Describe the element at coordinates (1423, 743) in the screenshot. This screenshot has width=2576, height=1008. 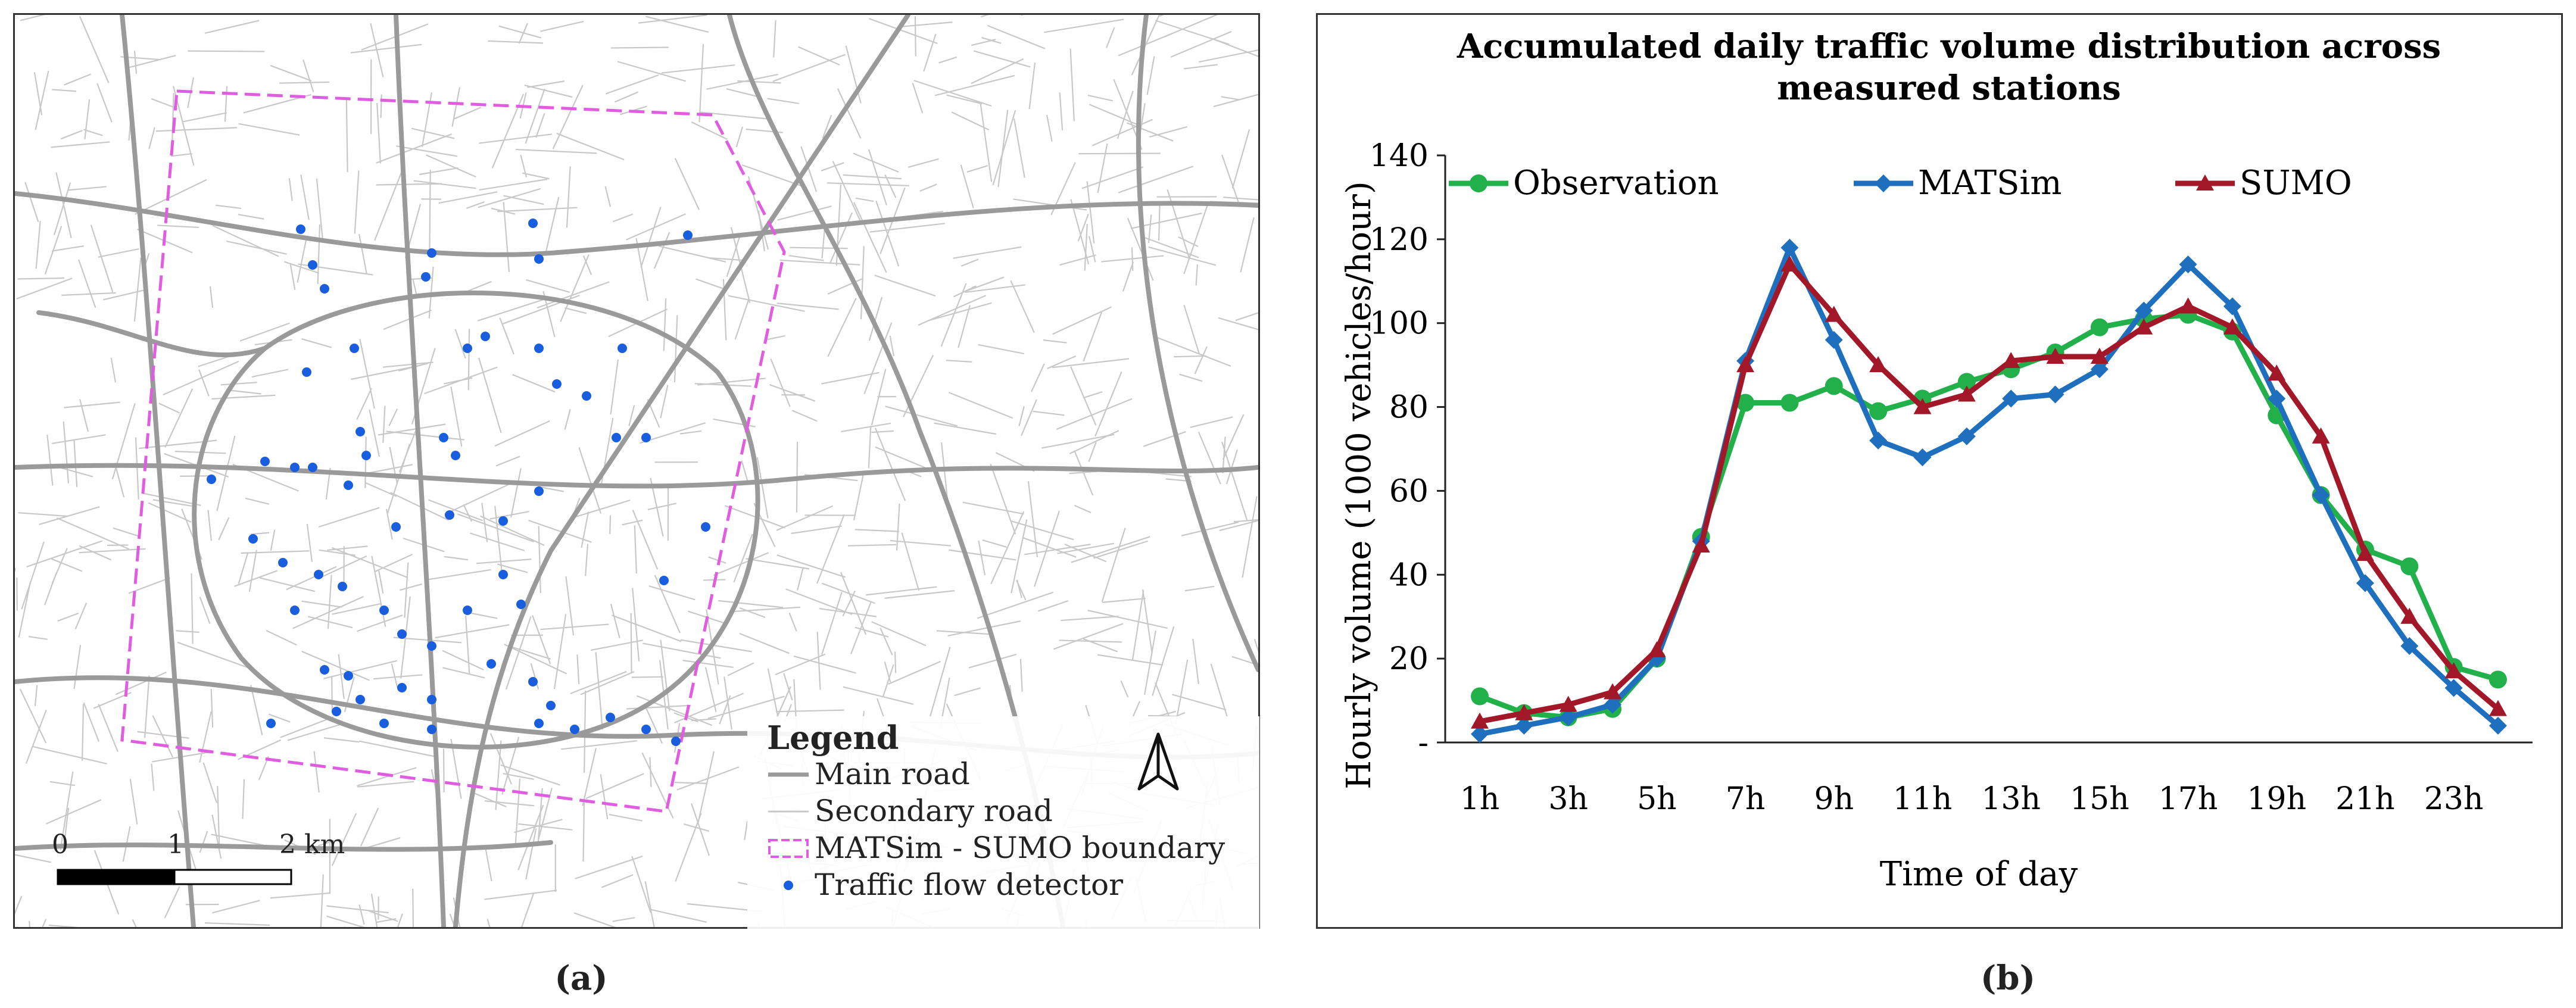
I see `y-tick-label: -` at that location.